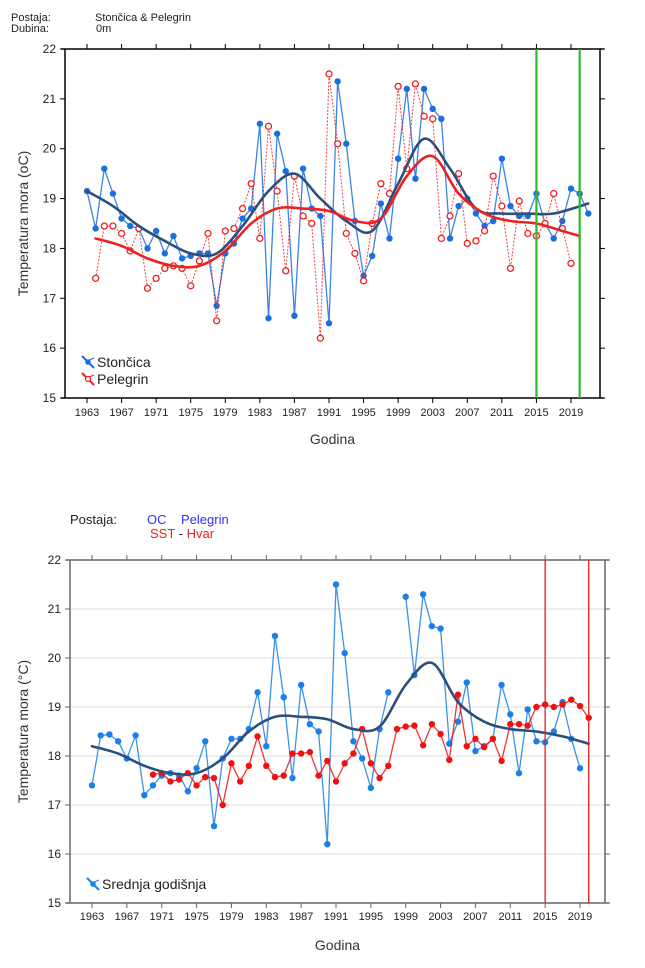 This screenshot has width=645, height=968. I want to click on y-tick-label: 19, so click(55, 707).